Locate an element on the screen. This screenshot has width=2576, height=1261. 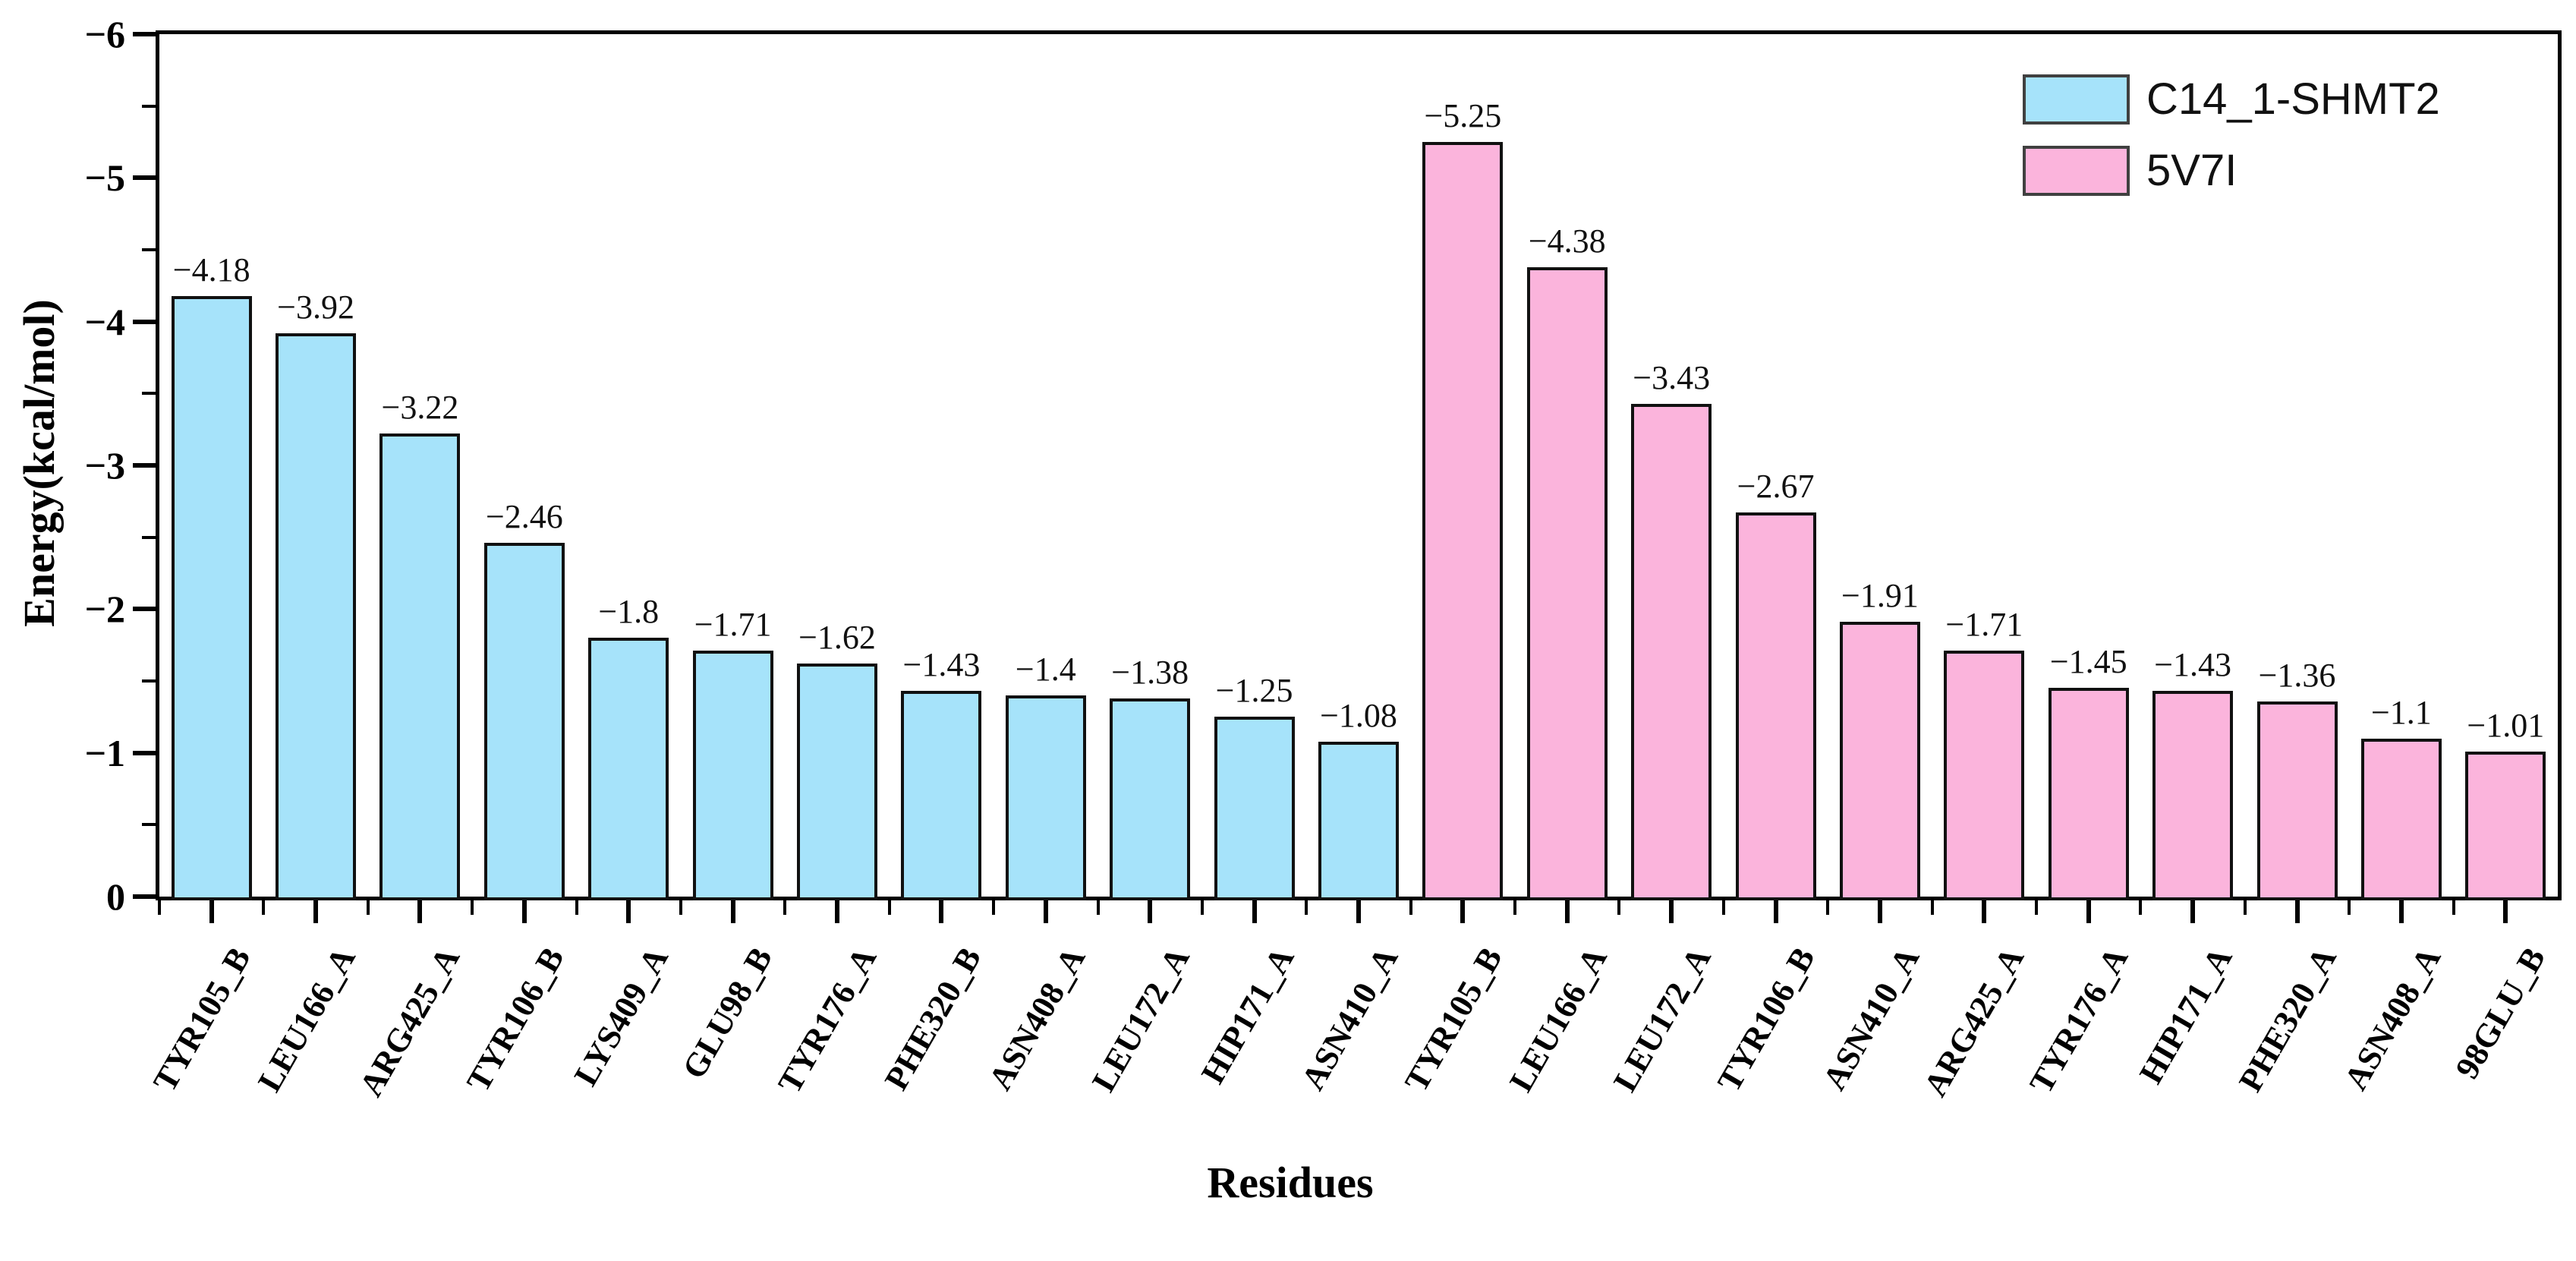
bar-value-label: −2.67 is located at coordinates (1776, 487).